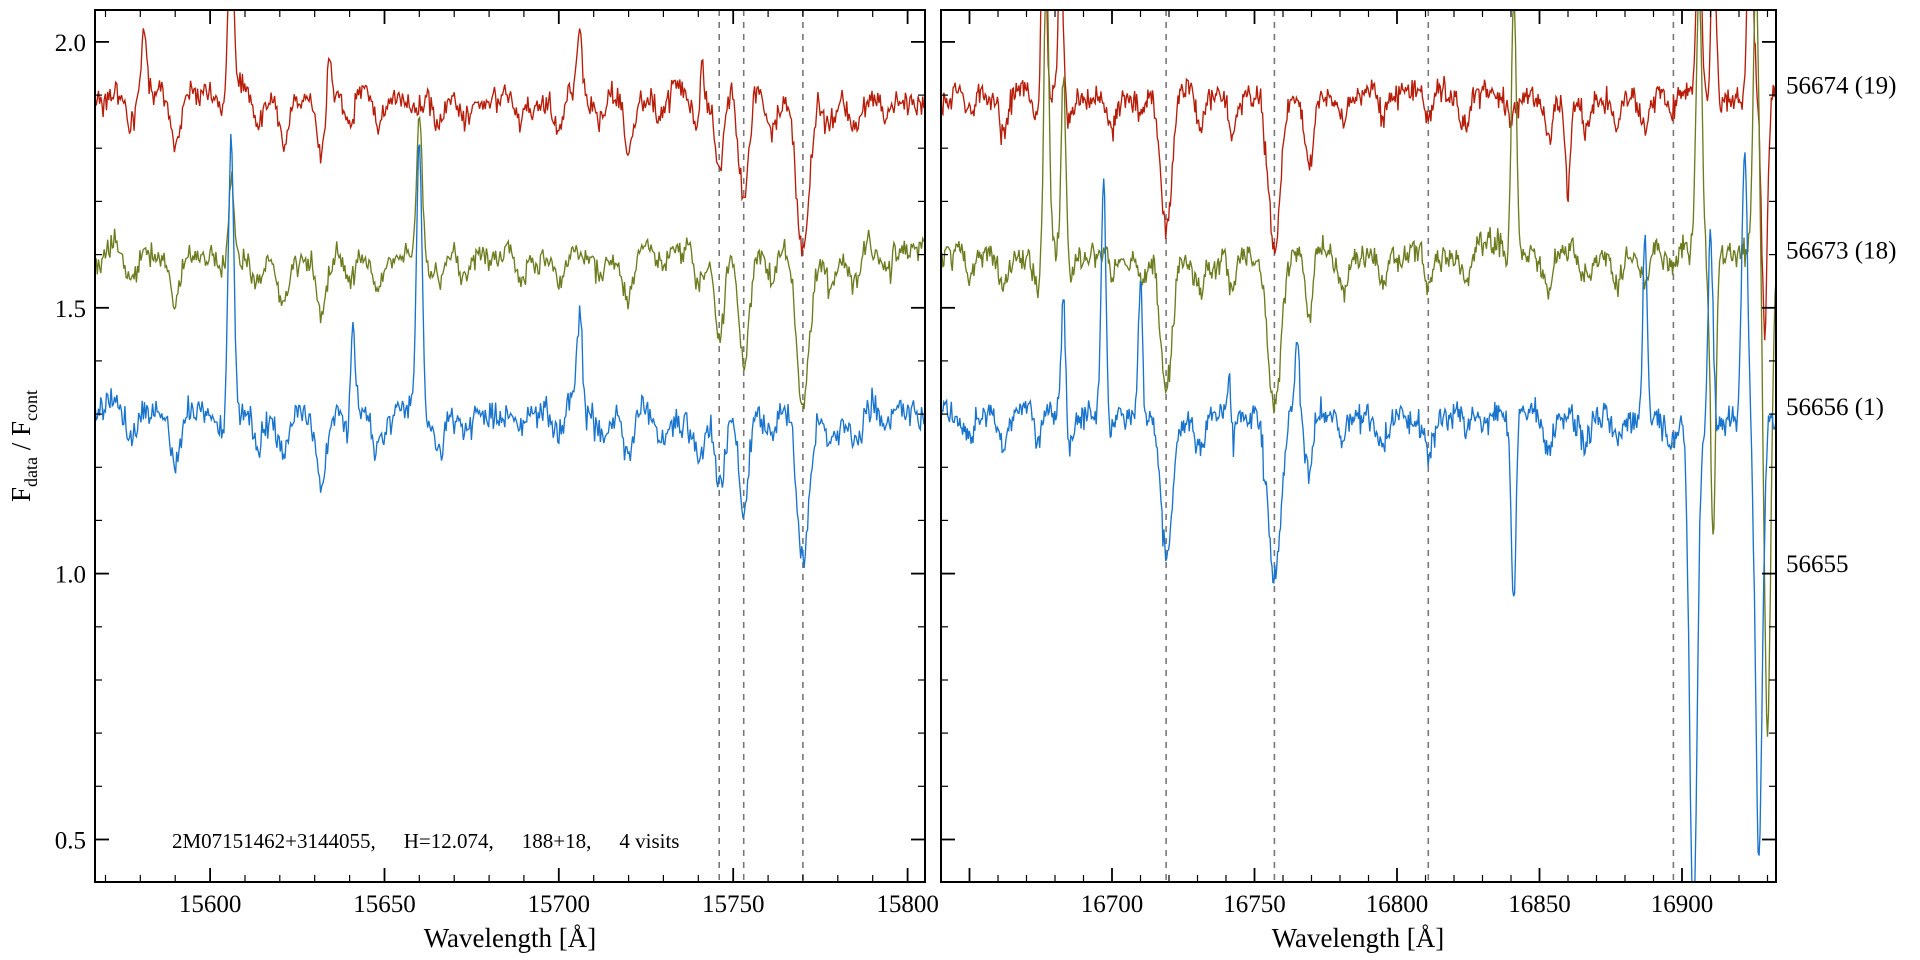  I want to click on annotation-hmag: H=12.074,, so click(449, 841).